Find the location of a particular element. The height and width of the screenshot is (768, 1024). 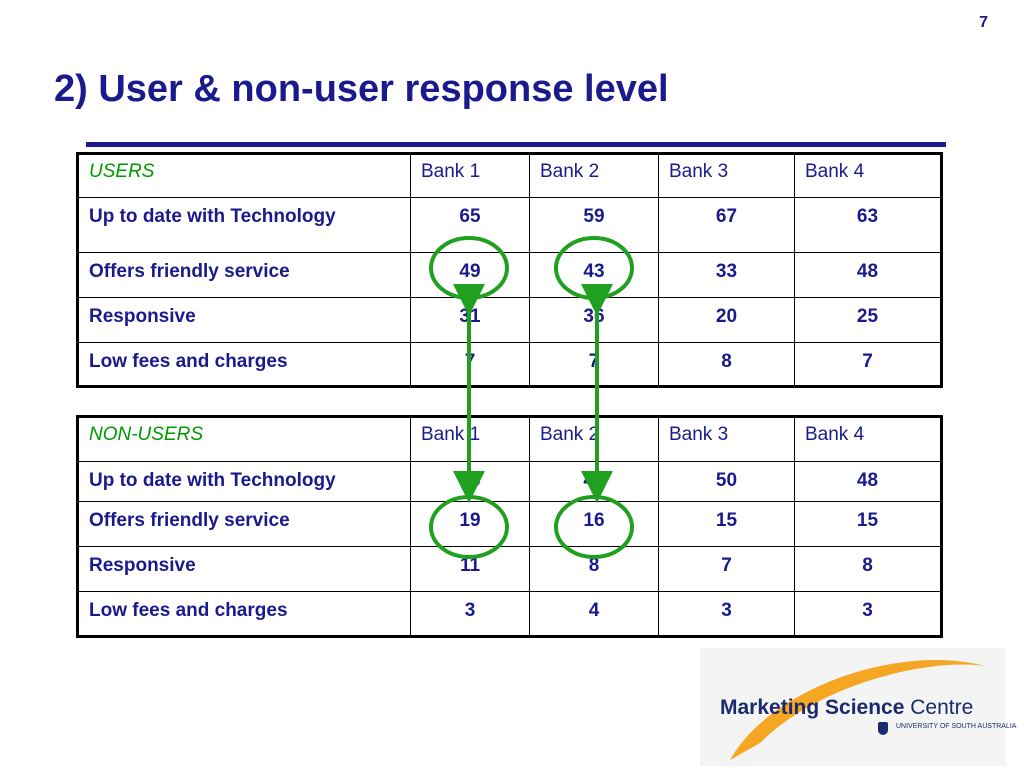

table-row: Offers friendly service 19 16 15 15 is located at coordinates (509, 524).